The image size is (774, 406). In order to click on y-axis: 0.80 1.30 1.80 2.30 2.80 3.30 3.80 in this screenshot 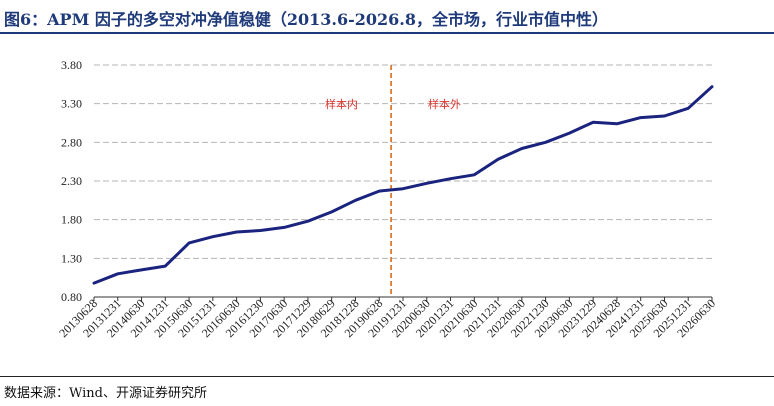, I will do `click(71, 181)`.